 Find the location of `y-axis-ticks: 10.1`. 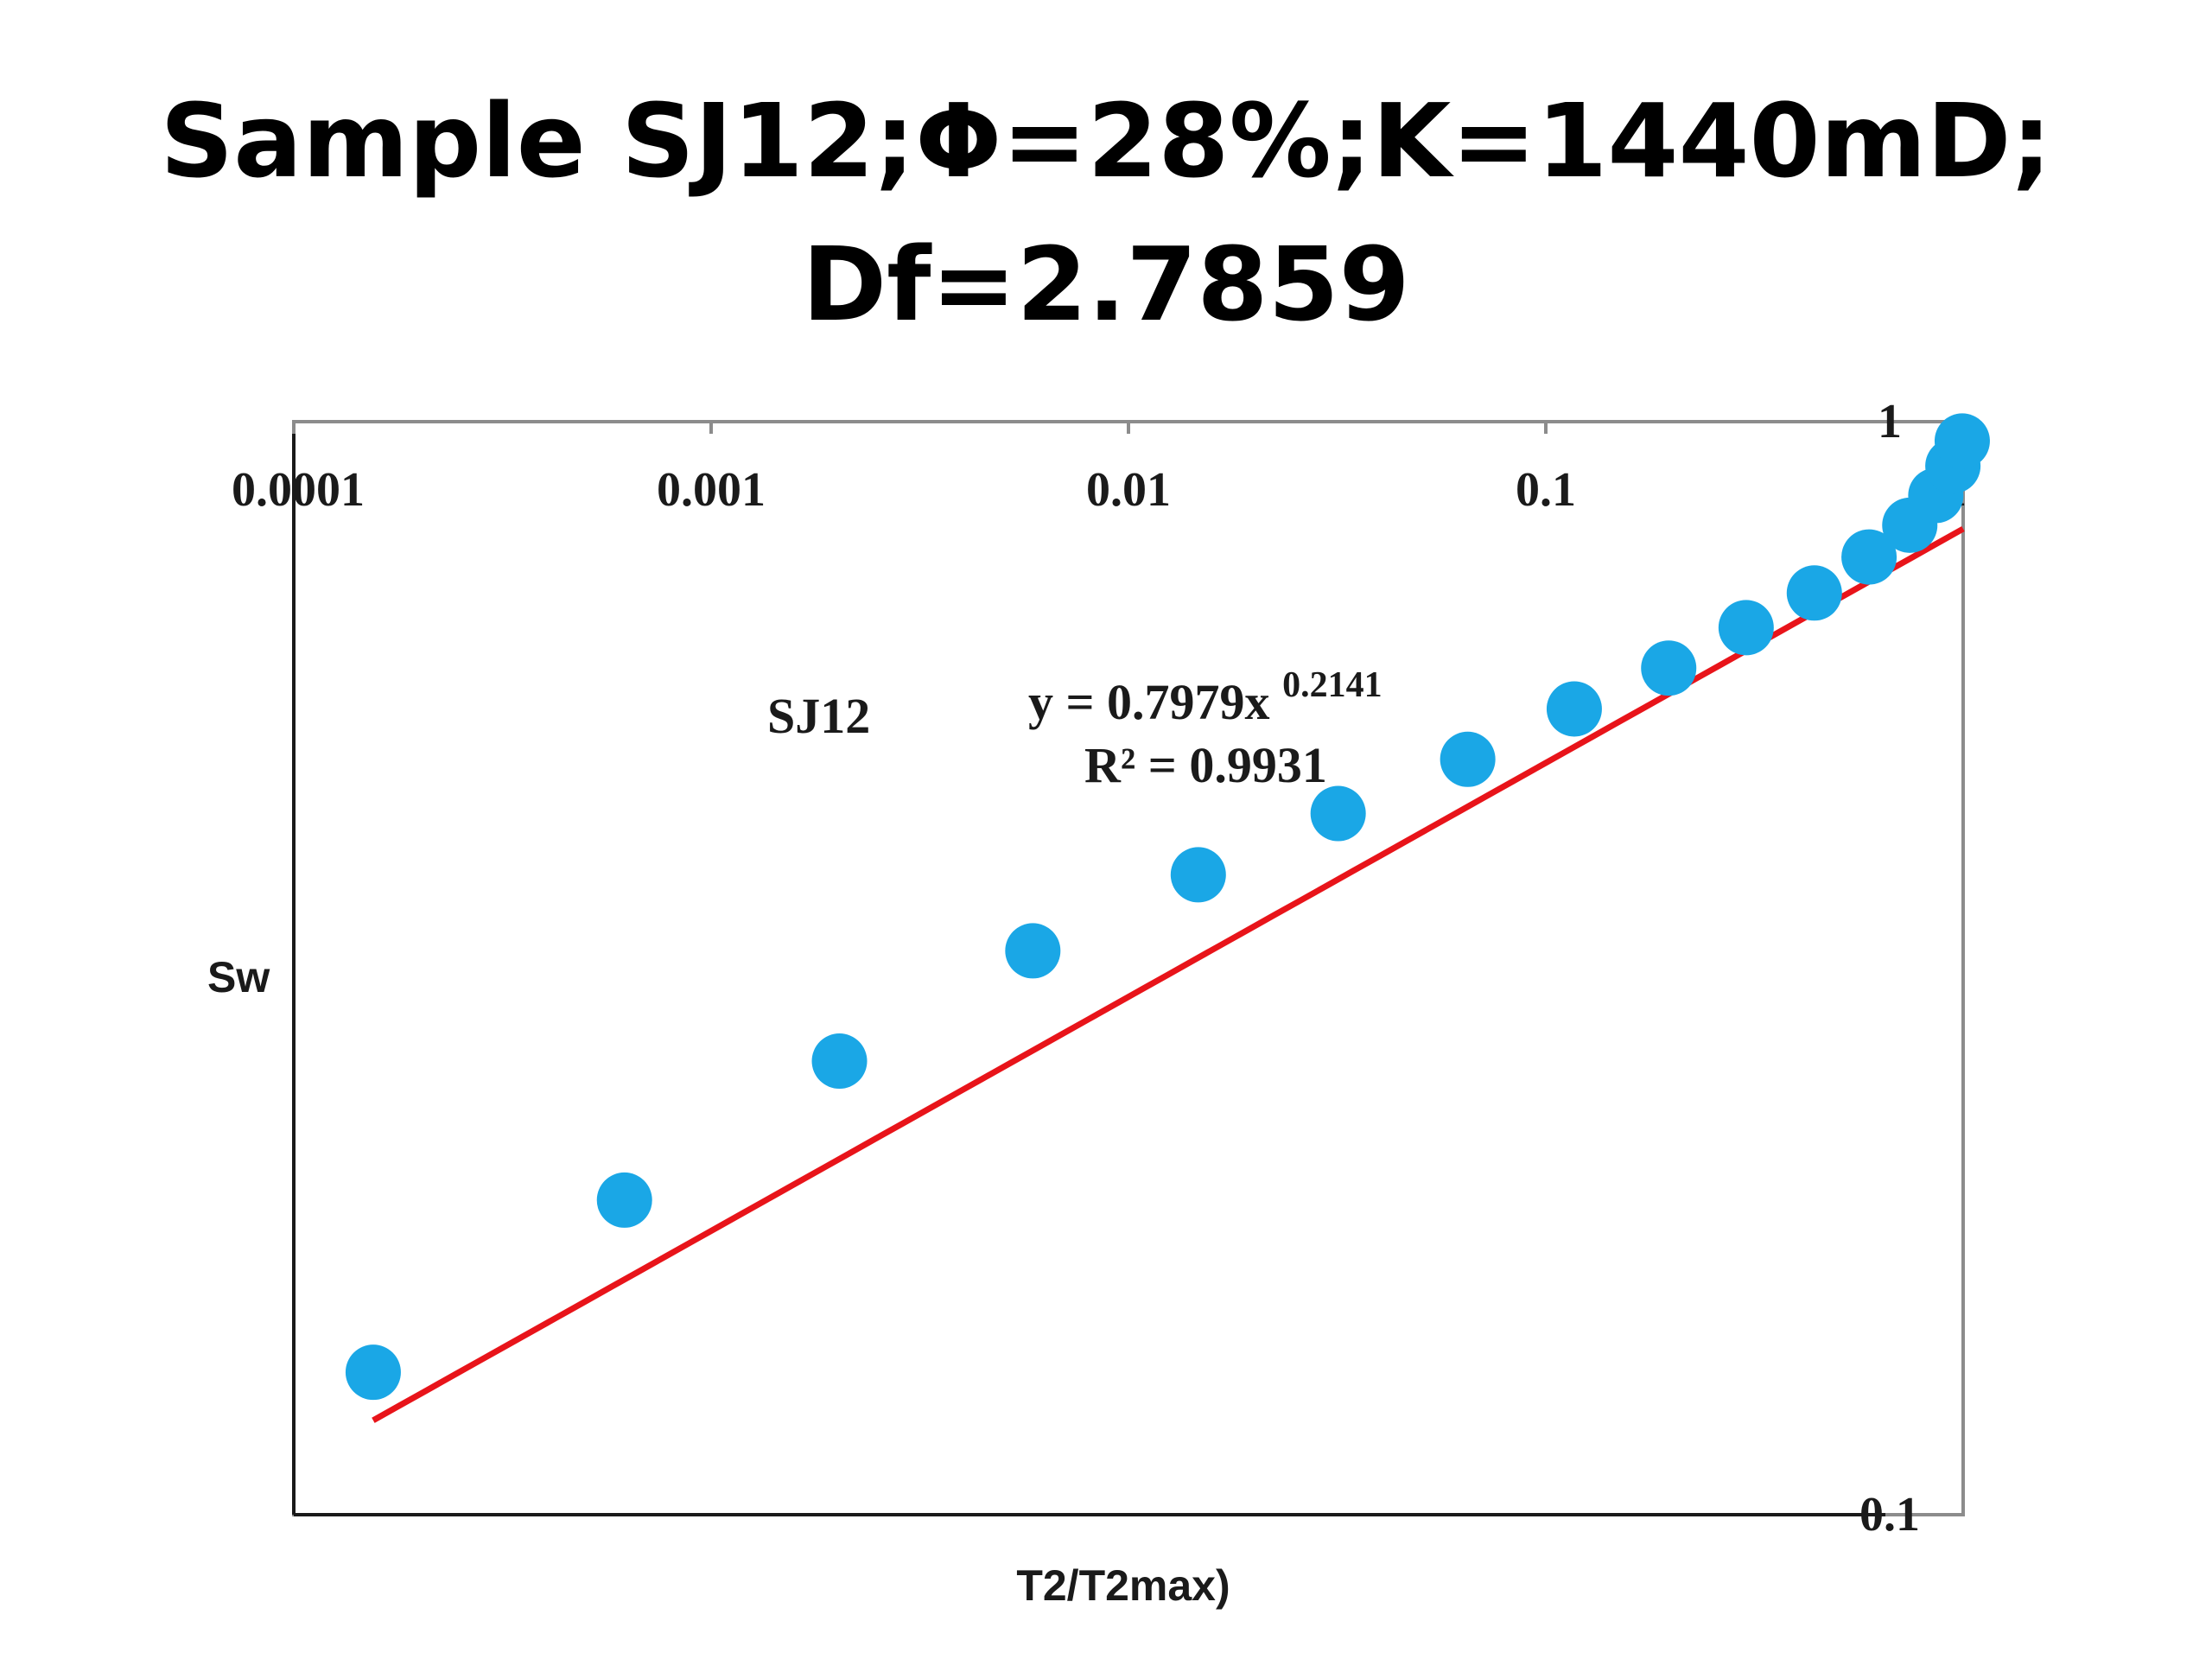

y-axis-ticks: 10.1 is located at coordinates (1911, 968).